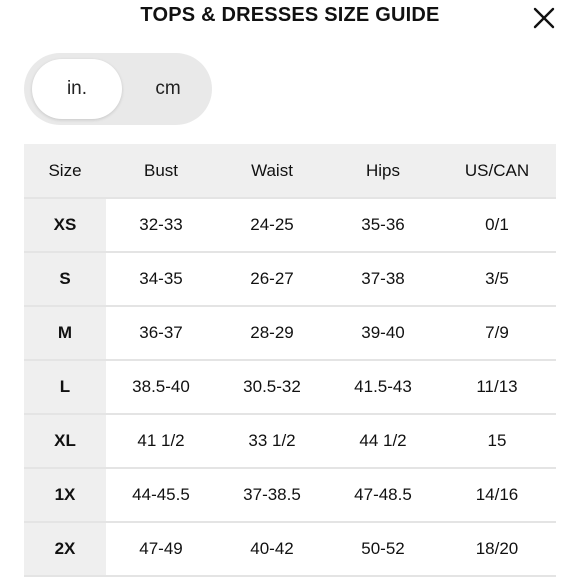 This screenshot has height=580, width=580. I want to click on unit-toggle: in. cm, so click(118, 89).